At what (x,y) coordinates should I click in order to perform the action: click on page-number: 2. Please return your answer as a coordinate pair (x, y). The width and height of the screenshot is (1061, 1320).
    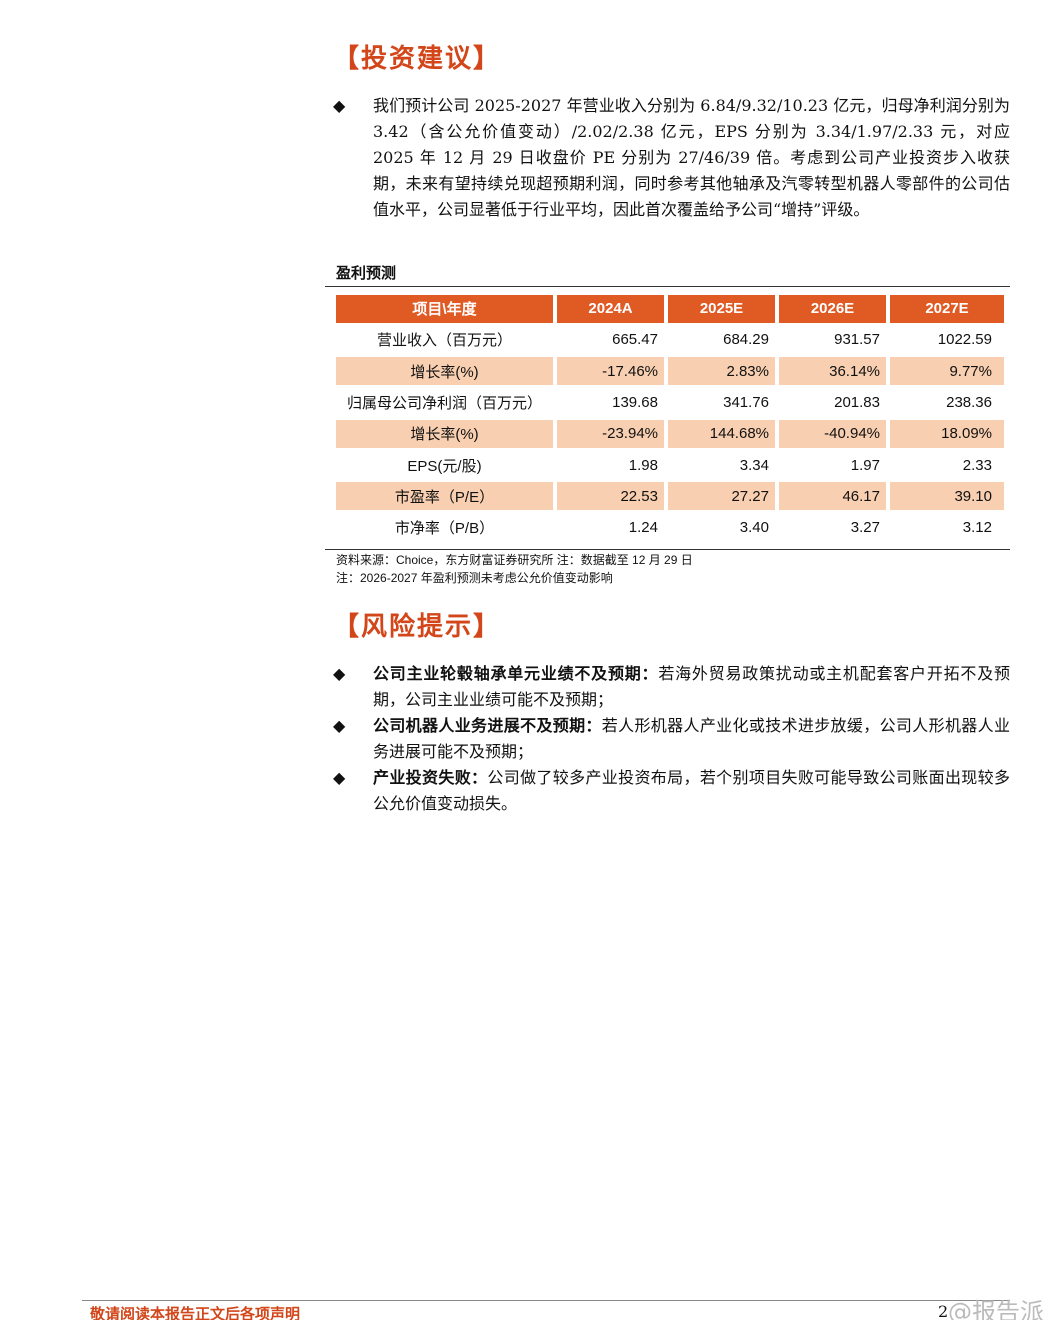
    Looking at the image, I should click on (943, 1311).